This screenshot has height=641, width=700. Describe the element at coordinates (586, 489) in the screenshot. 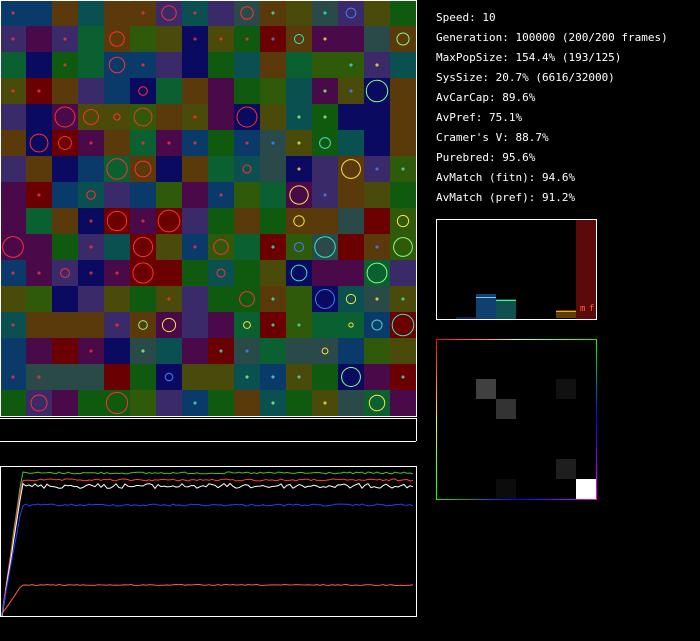

I see `matrix-cell` at that location.